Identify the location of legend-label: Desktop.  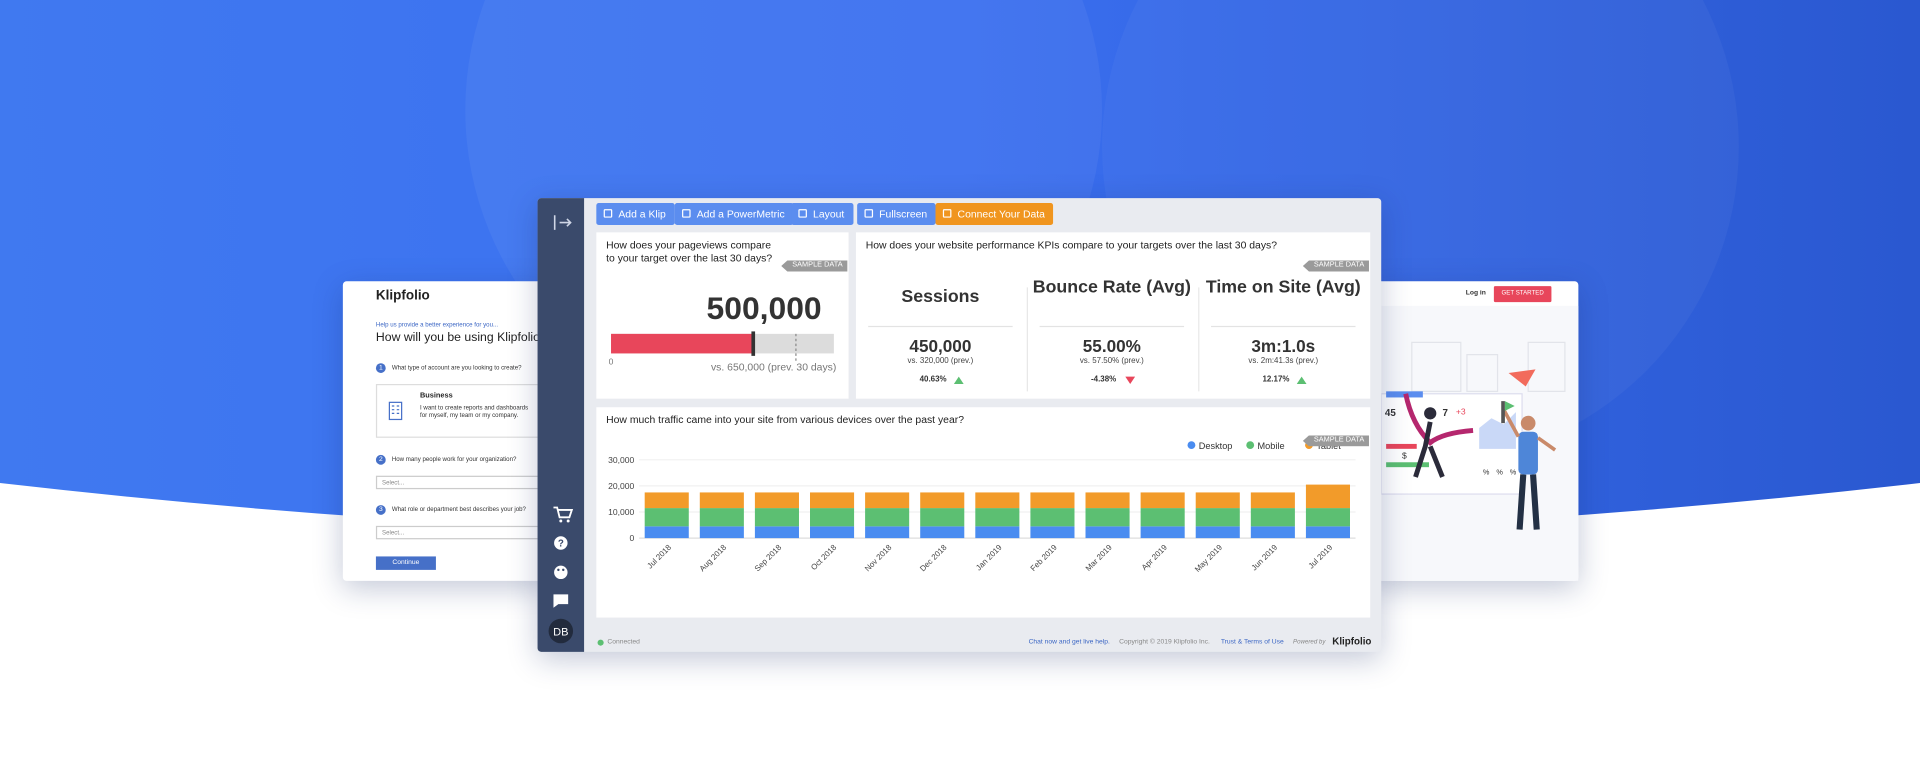
(1216, 446).